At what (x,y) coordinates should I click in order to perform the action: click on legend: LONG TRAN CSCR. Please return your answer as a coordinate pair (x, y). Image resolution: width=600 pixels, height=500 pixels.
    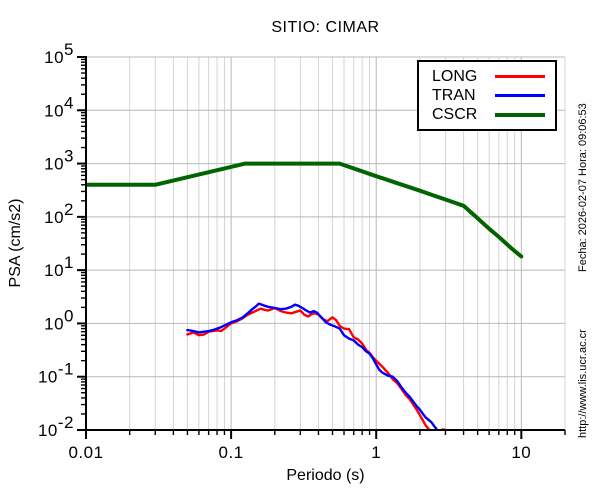
    Looking at the image, I should click on (487, 95).